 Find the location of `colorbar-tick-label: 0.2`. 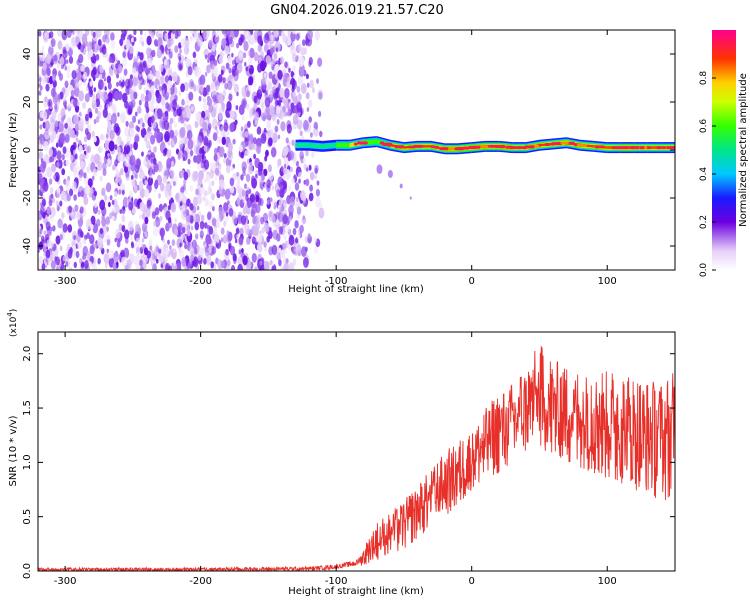

colorbar-tick-label: 0.2 is located at coordinates (704, 222).